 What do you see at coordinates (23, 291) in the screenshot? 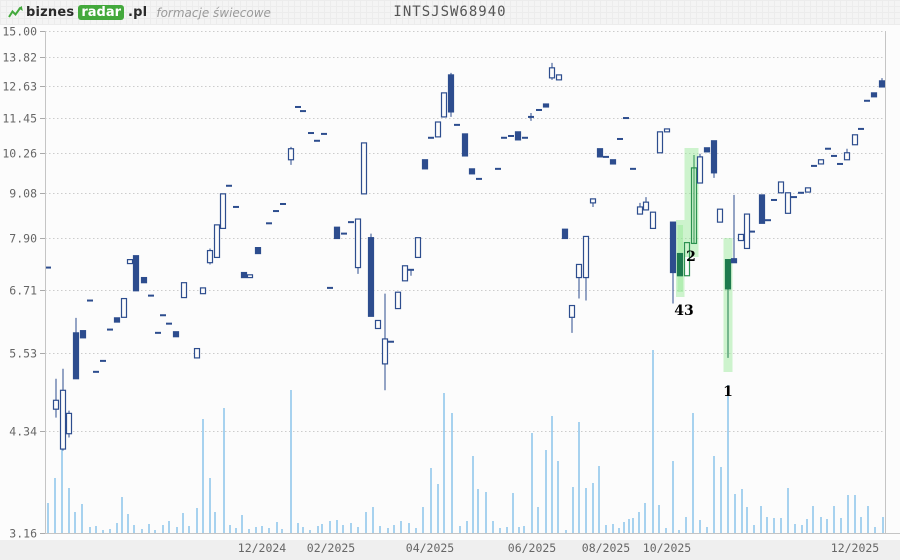
I see `y-axis-label: 6.71` at bounding box center [23, 291].